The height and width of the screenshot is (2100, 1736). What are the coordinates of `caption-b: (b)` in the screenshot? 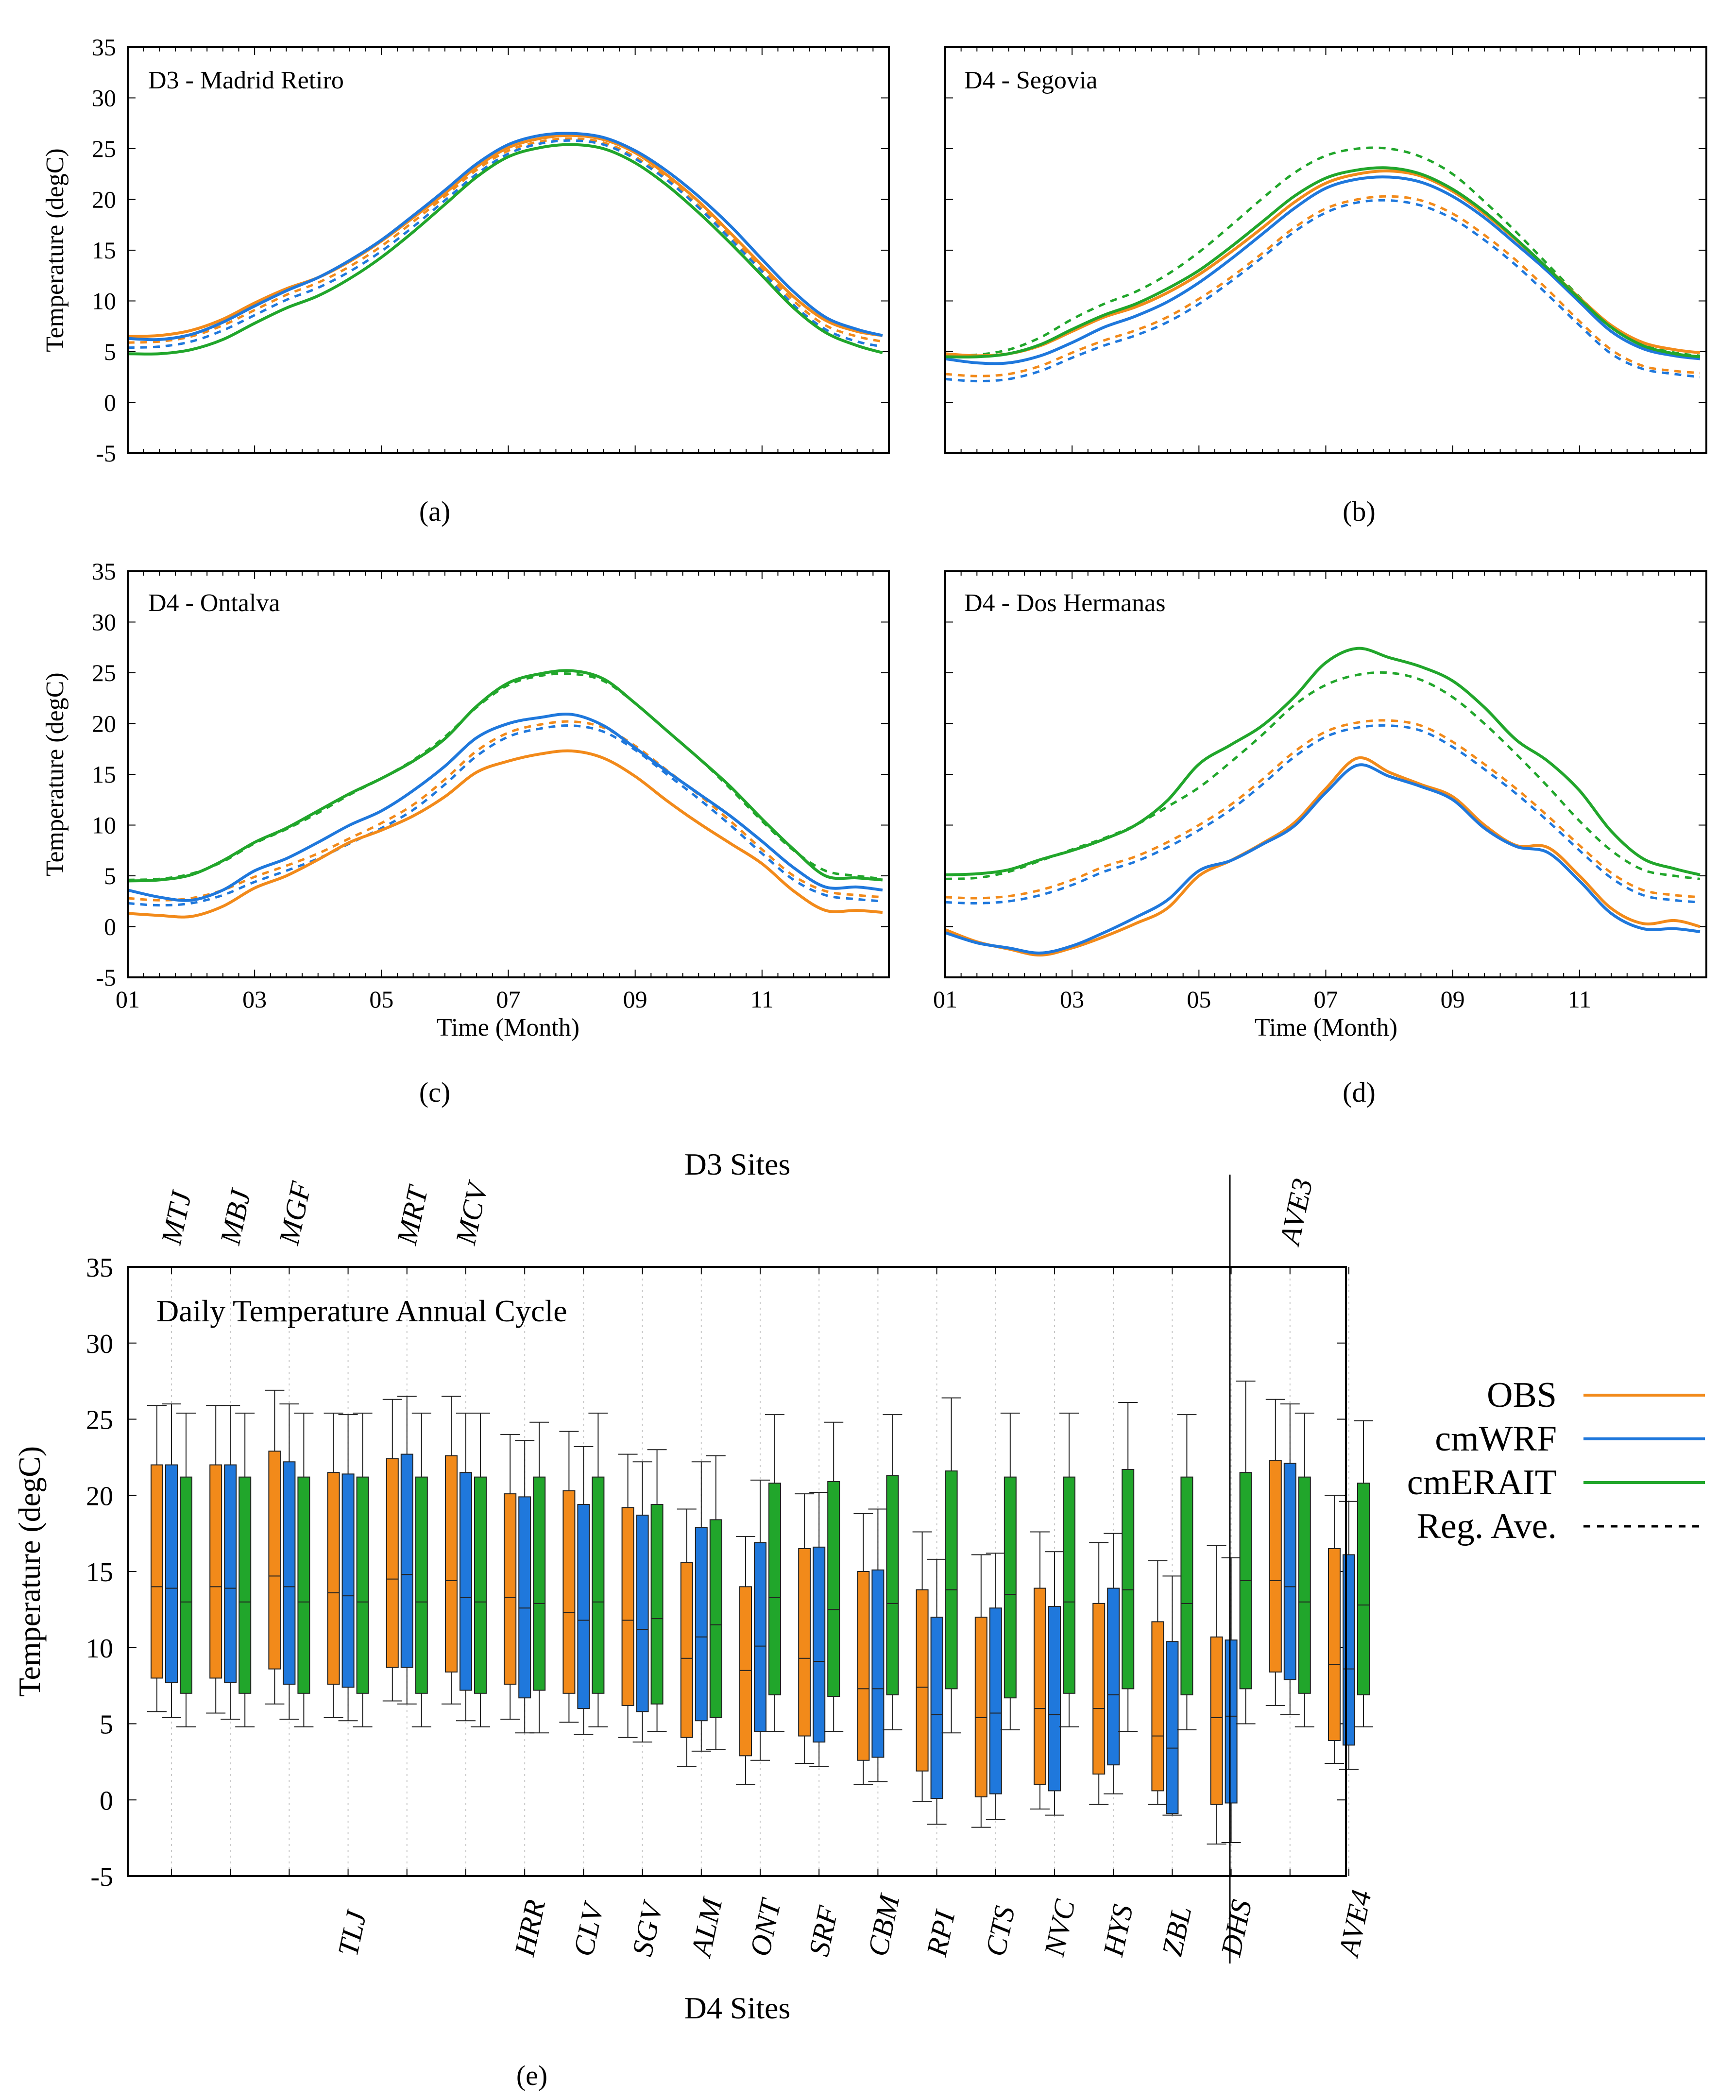 It's located at (1359, 511).